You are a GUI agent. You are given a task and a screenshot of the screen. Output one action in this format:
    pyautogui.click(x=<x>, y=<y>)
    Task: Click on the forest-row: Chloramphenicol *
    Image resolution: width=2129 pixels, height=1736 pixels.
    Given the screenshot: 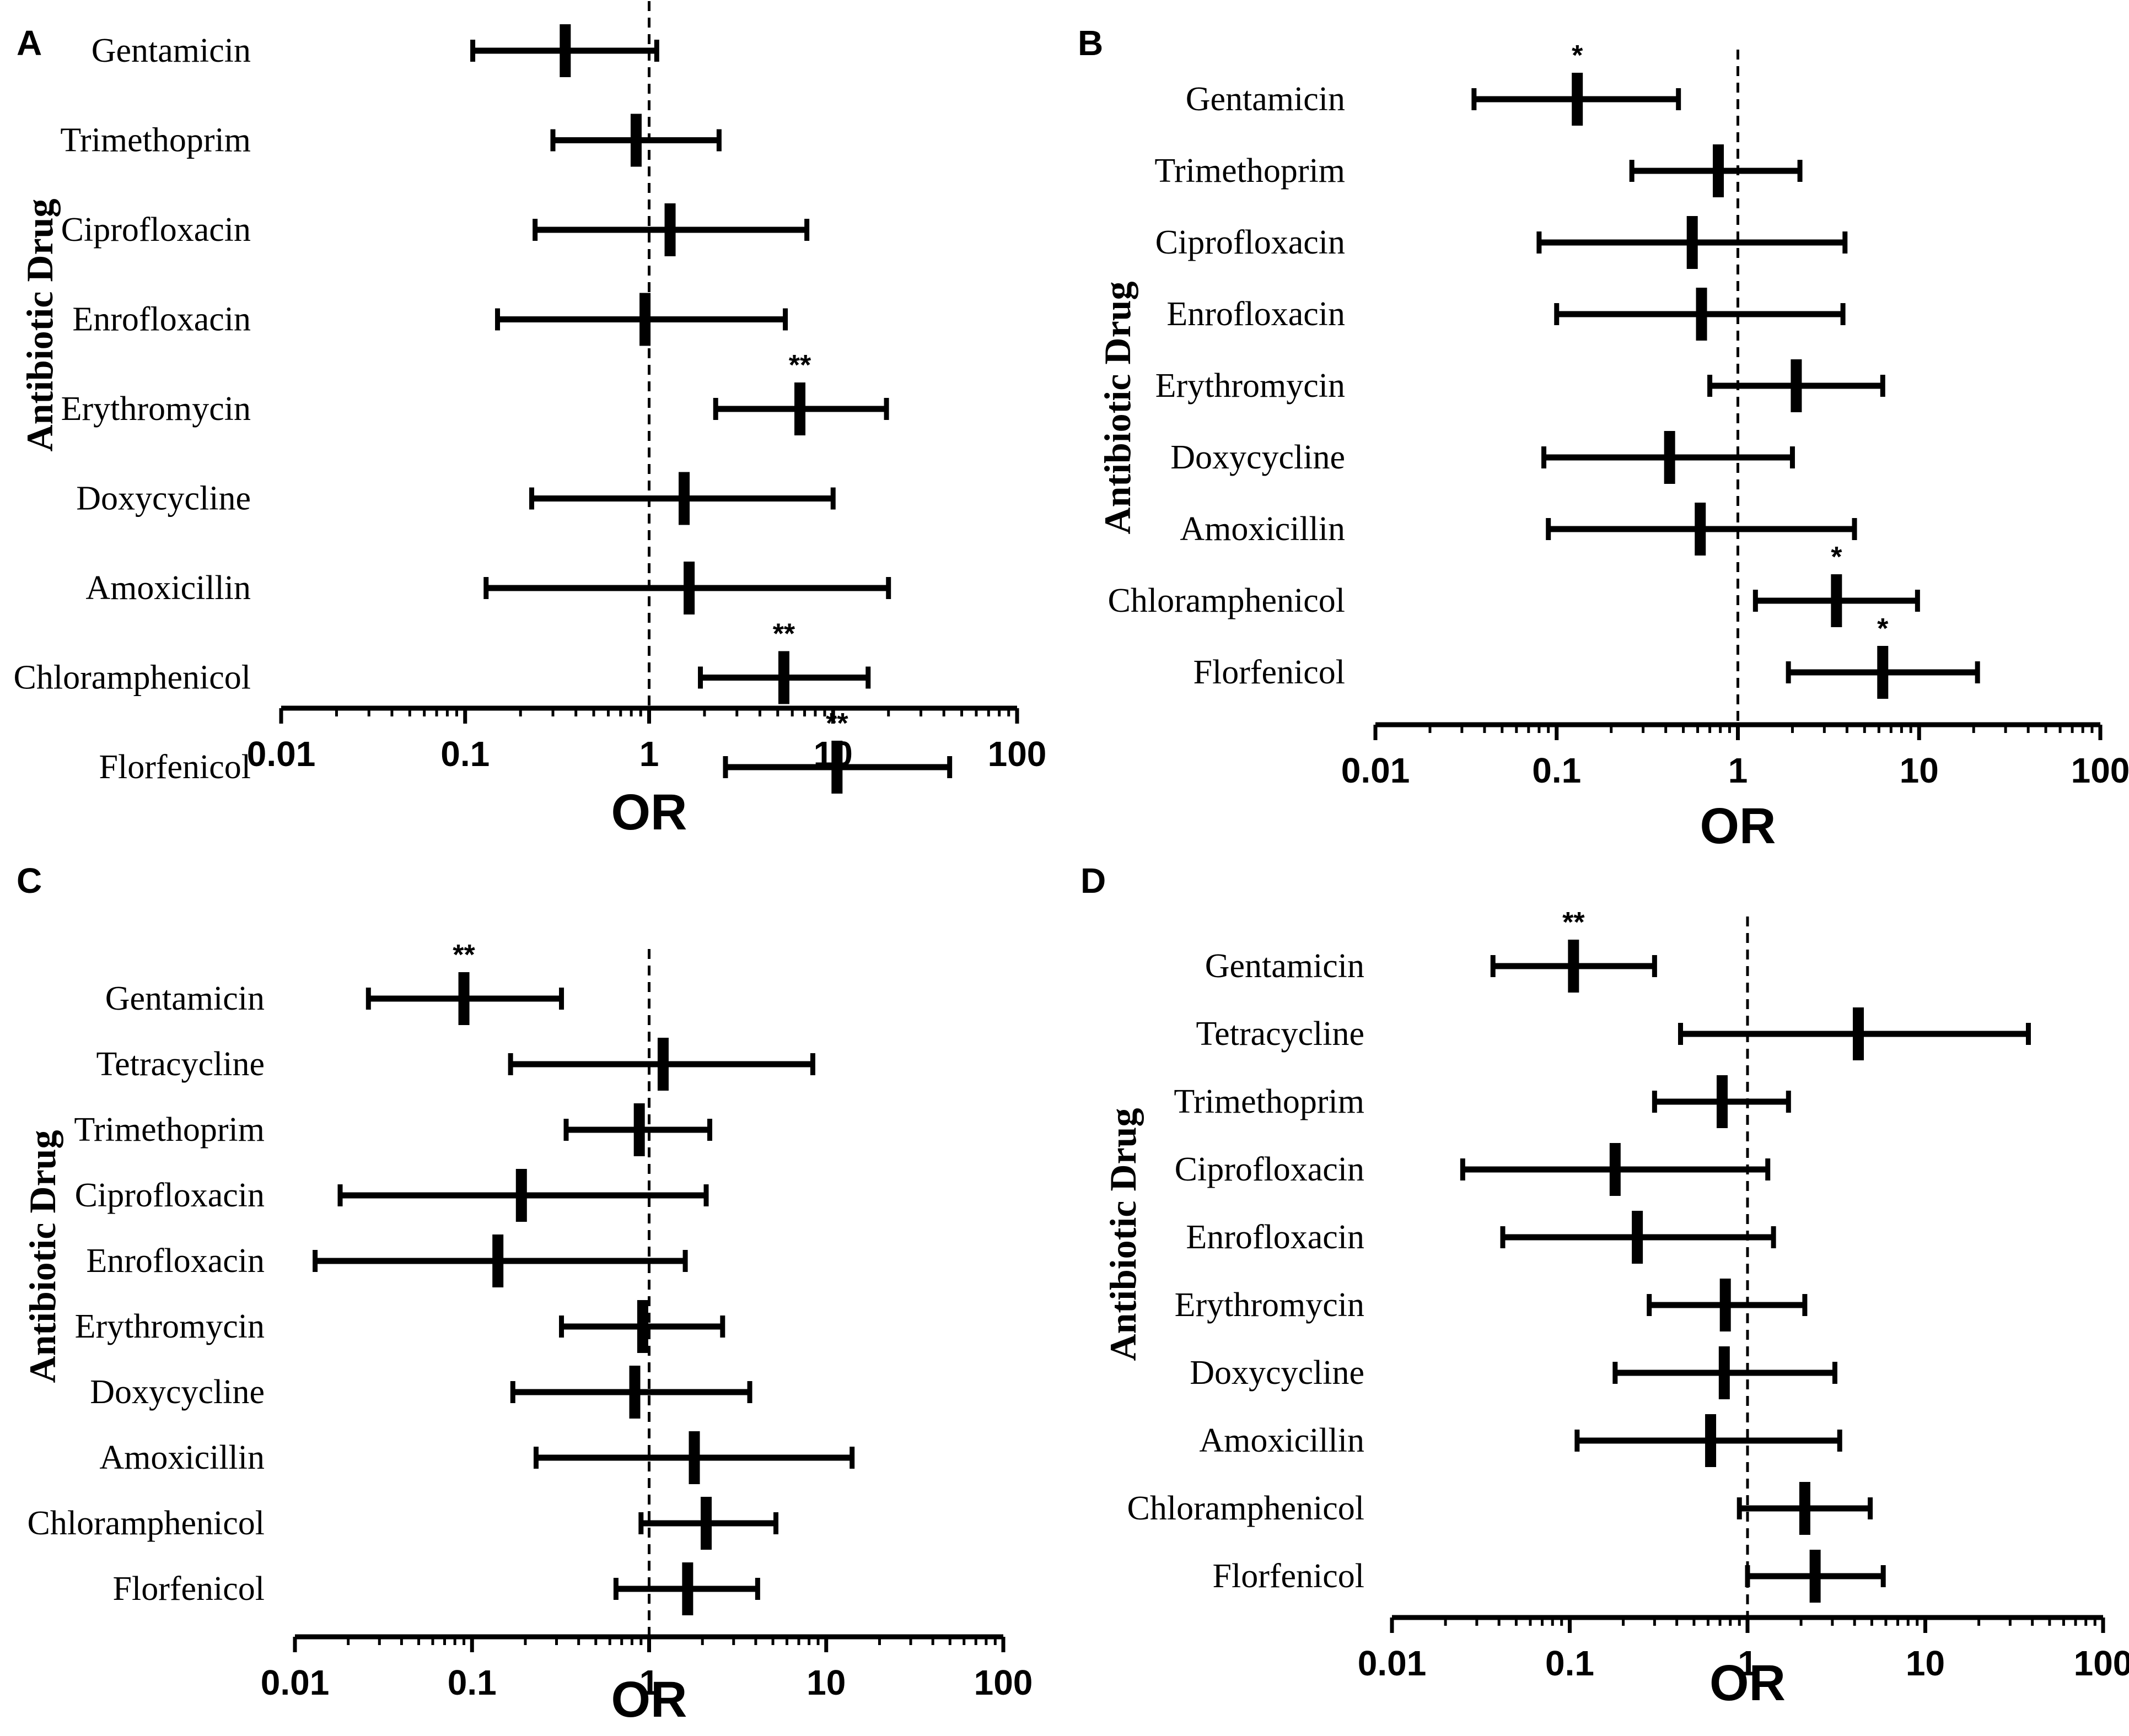 What is the action you would take?
    pyautogui.click(x=1514, y=584)
    